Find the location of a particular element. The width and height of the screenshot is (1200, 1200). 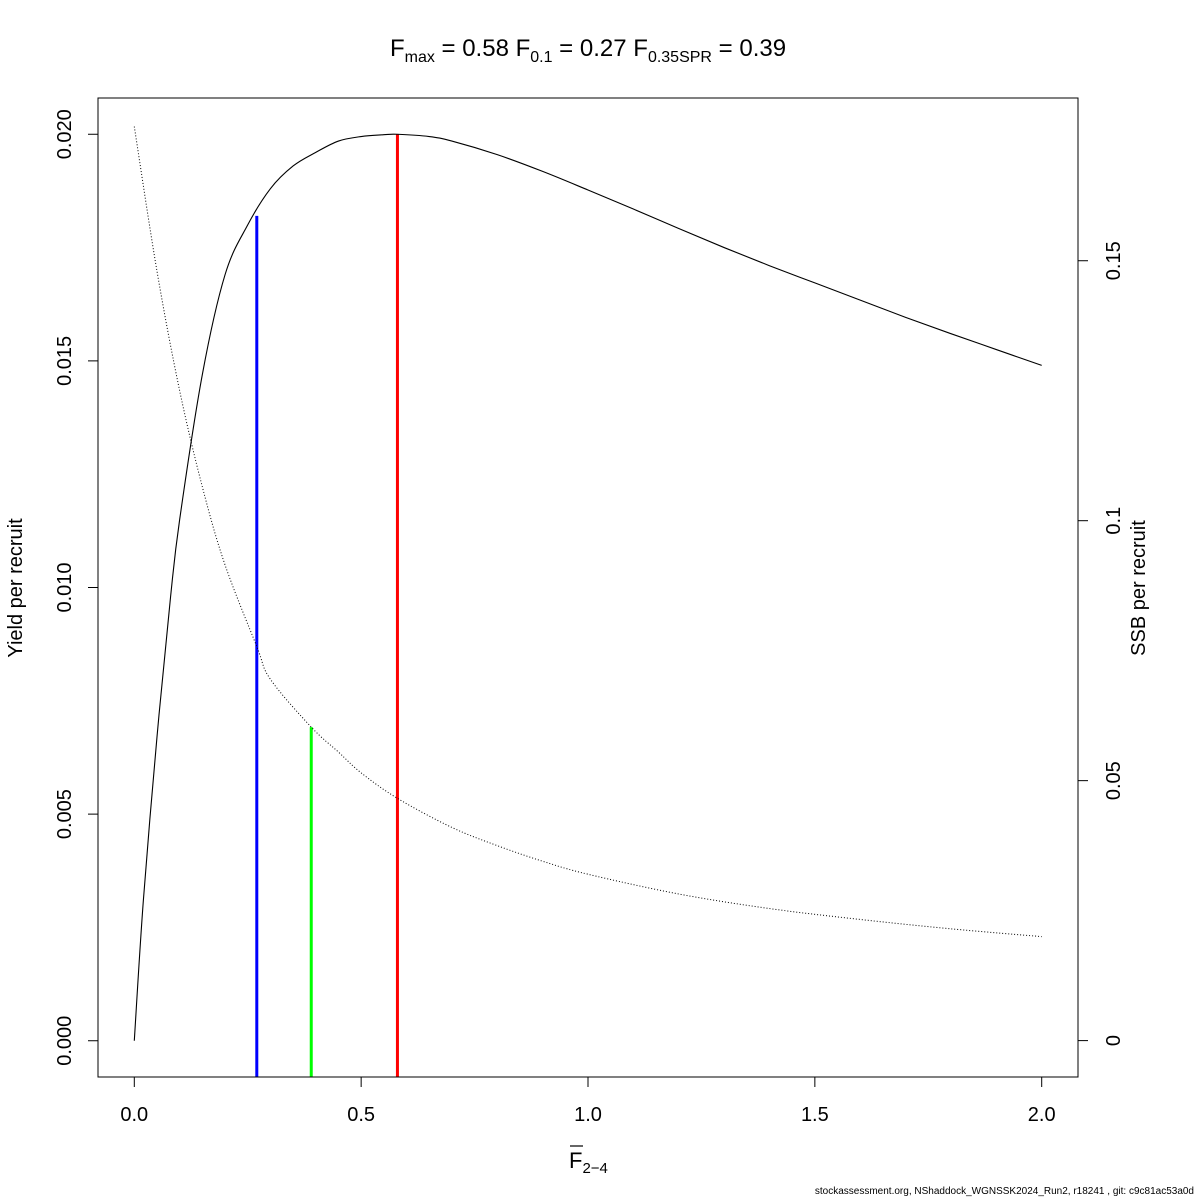

y-left-tick-label-1: 0.005 is located at coordinates (65, 814).